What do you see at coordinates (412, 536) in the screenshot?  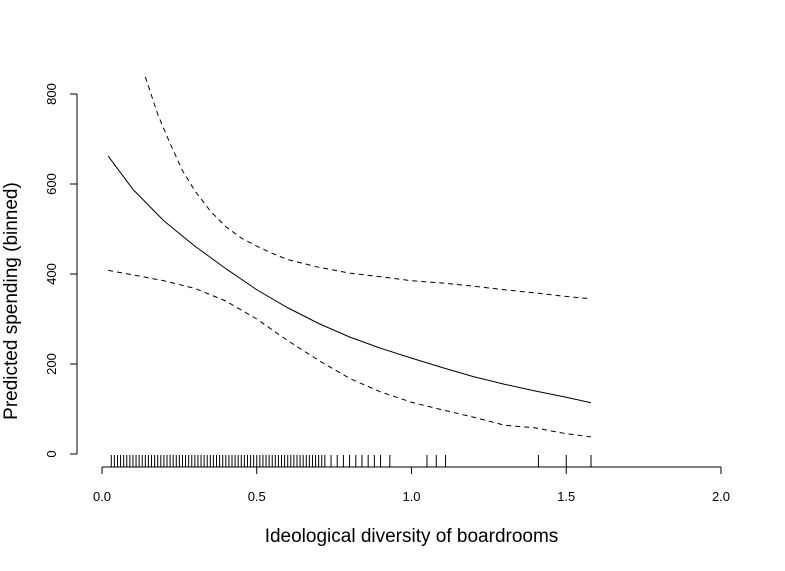 I see `x-axis-title: Ideological diversity of boardrooms` at bounding box center [412, 536].